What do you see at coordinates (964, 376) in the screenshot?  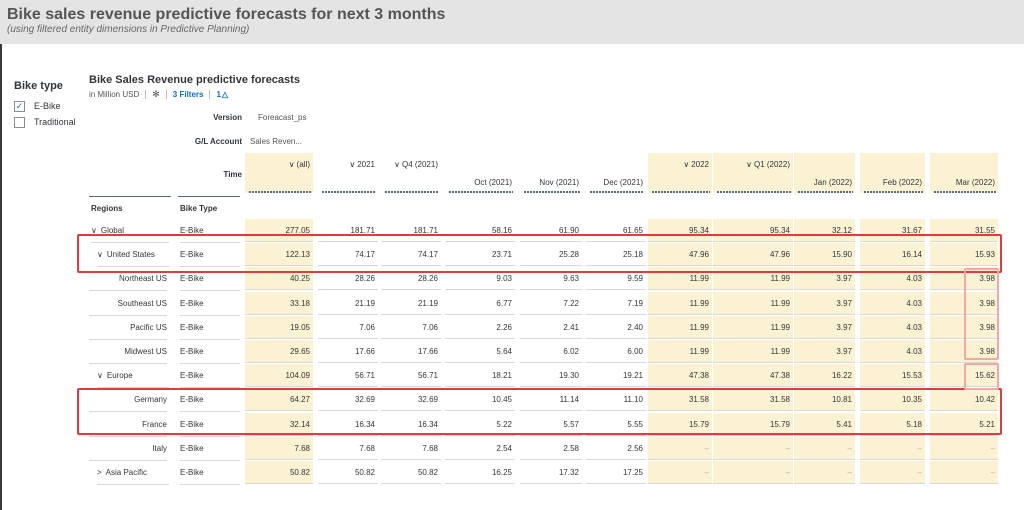 I see `value-cell: 15.62` at bounding box center [964, 376].